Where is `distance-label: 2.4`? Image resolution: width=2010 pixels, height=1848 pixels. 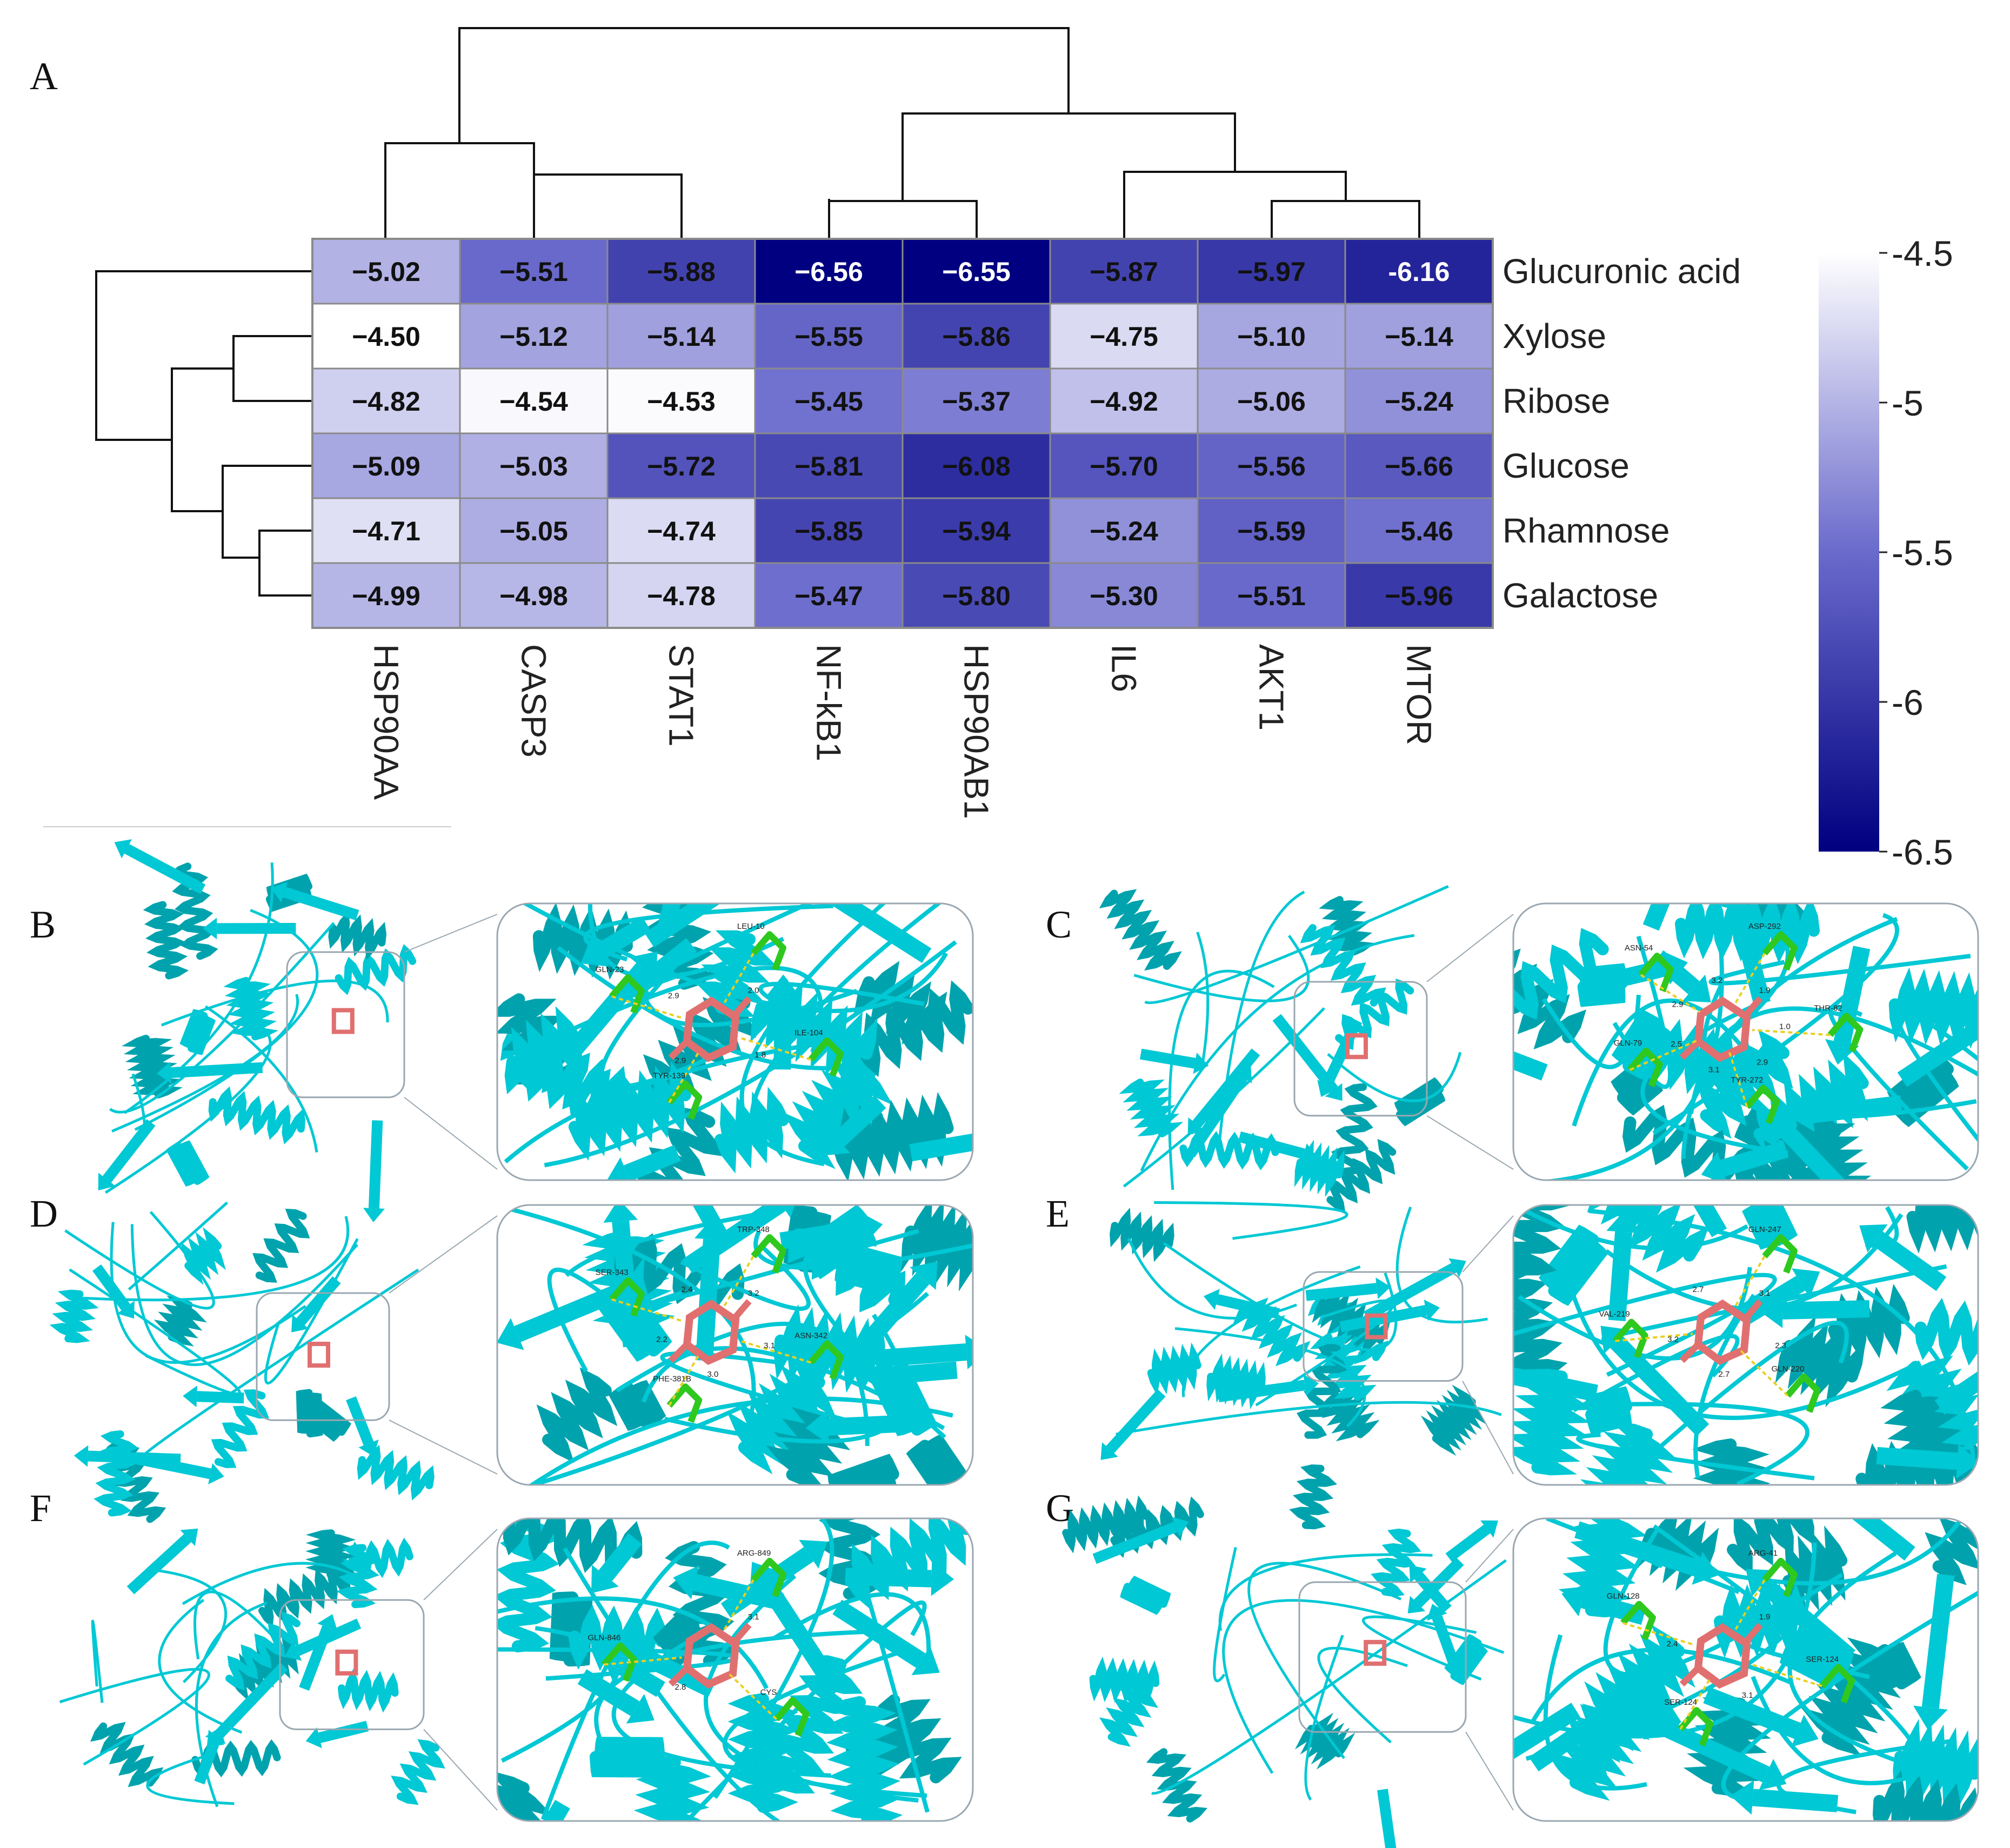
distance-label: 2.4 is located at coordinates (1672, 1644).